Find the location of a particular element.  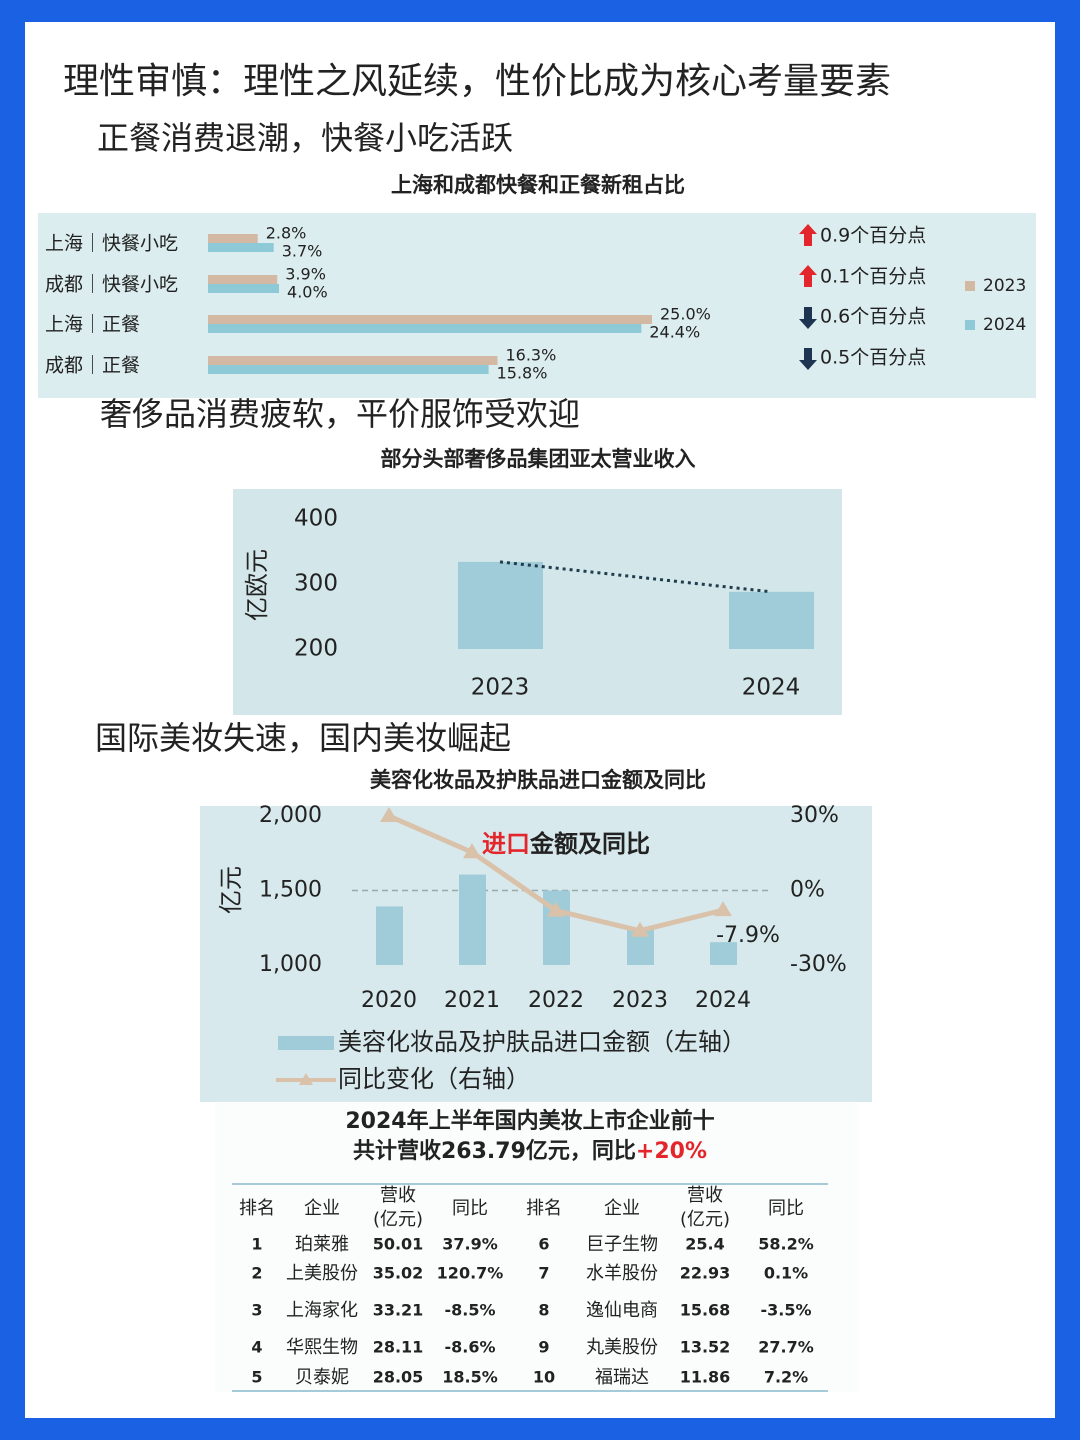

y-tick-label: 300 is located at coordinates (316, 584).